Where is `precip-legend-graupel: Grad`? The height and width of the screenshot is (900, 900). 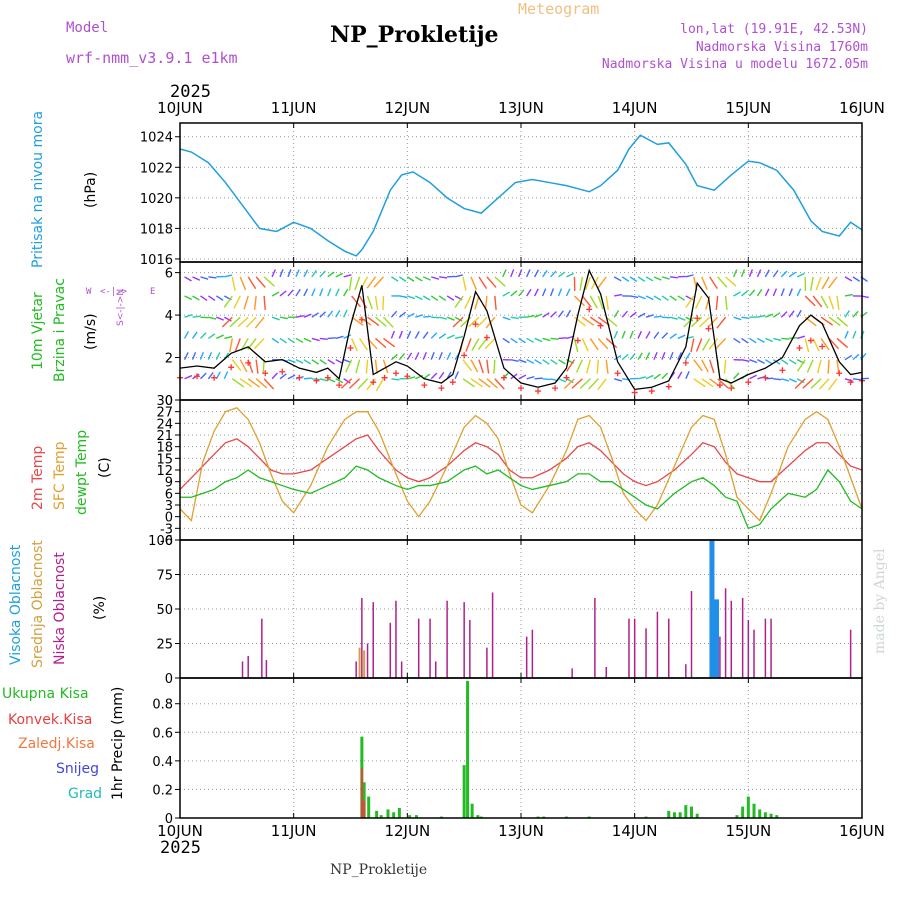
precip-legend-graupel: Grad is located at coordinates (85, 794).